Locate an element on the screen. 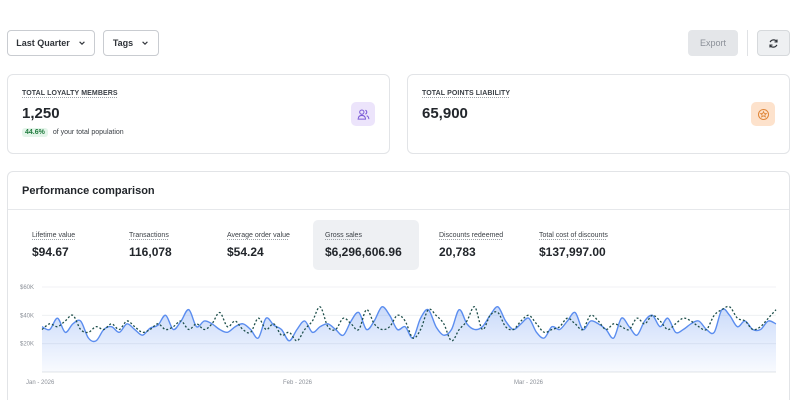  export-button: Export is located at coordinates (713, 43).